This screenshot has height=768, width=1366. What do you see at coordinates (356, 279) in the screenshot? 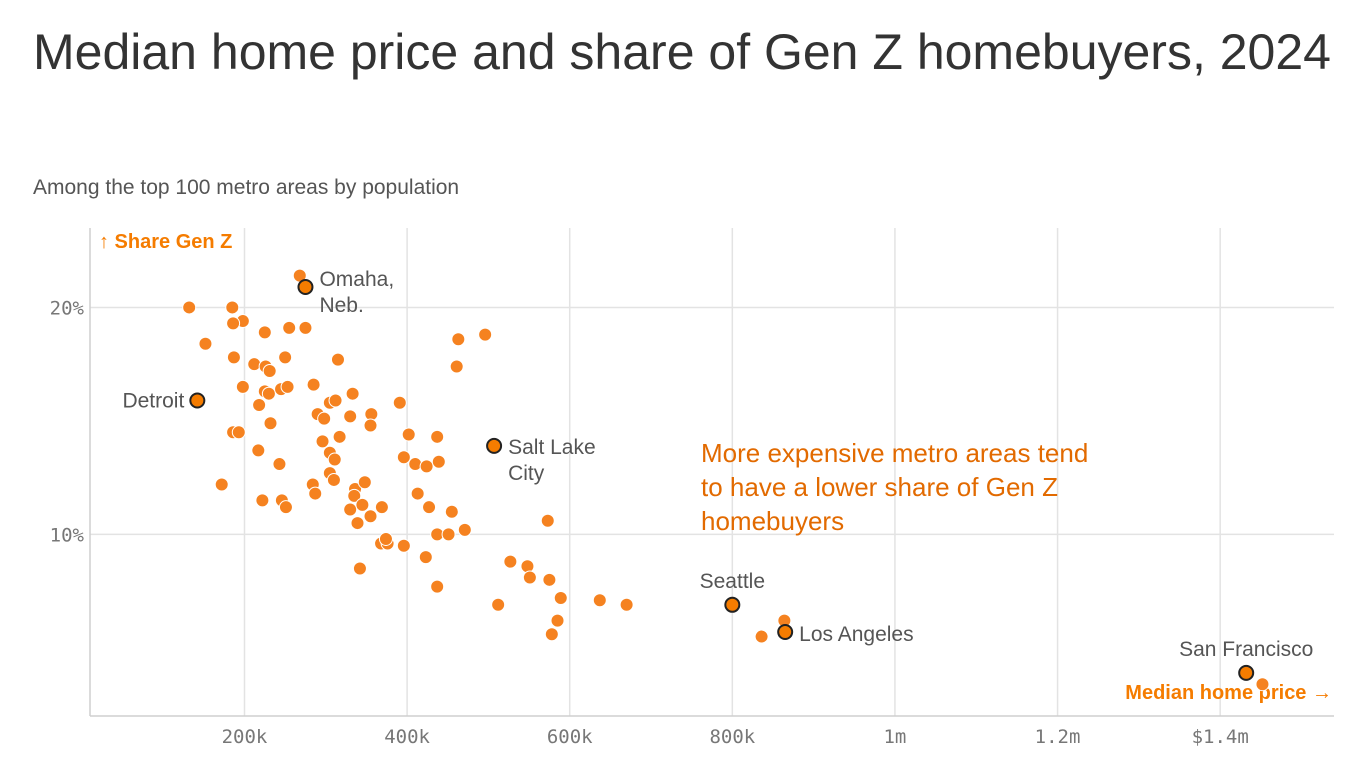
I see `point-label-line: Omaha,` at bounding box center [356, 279].